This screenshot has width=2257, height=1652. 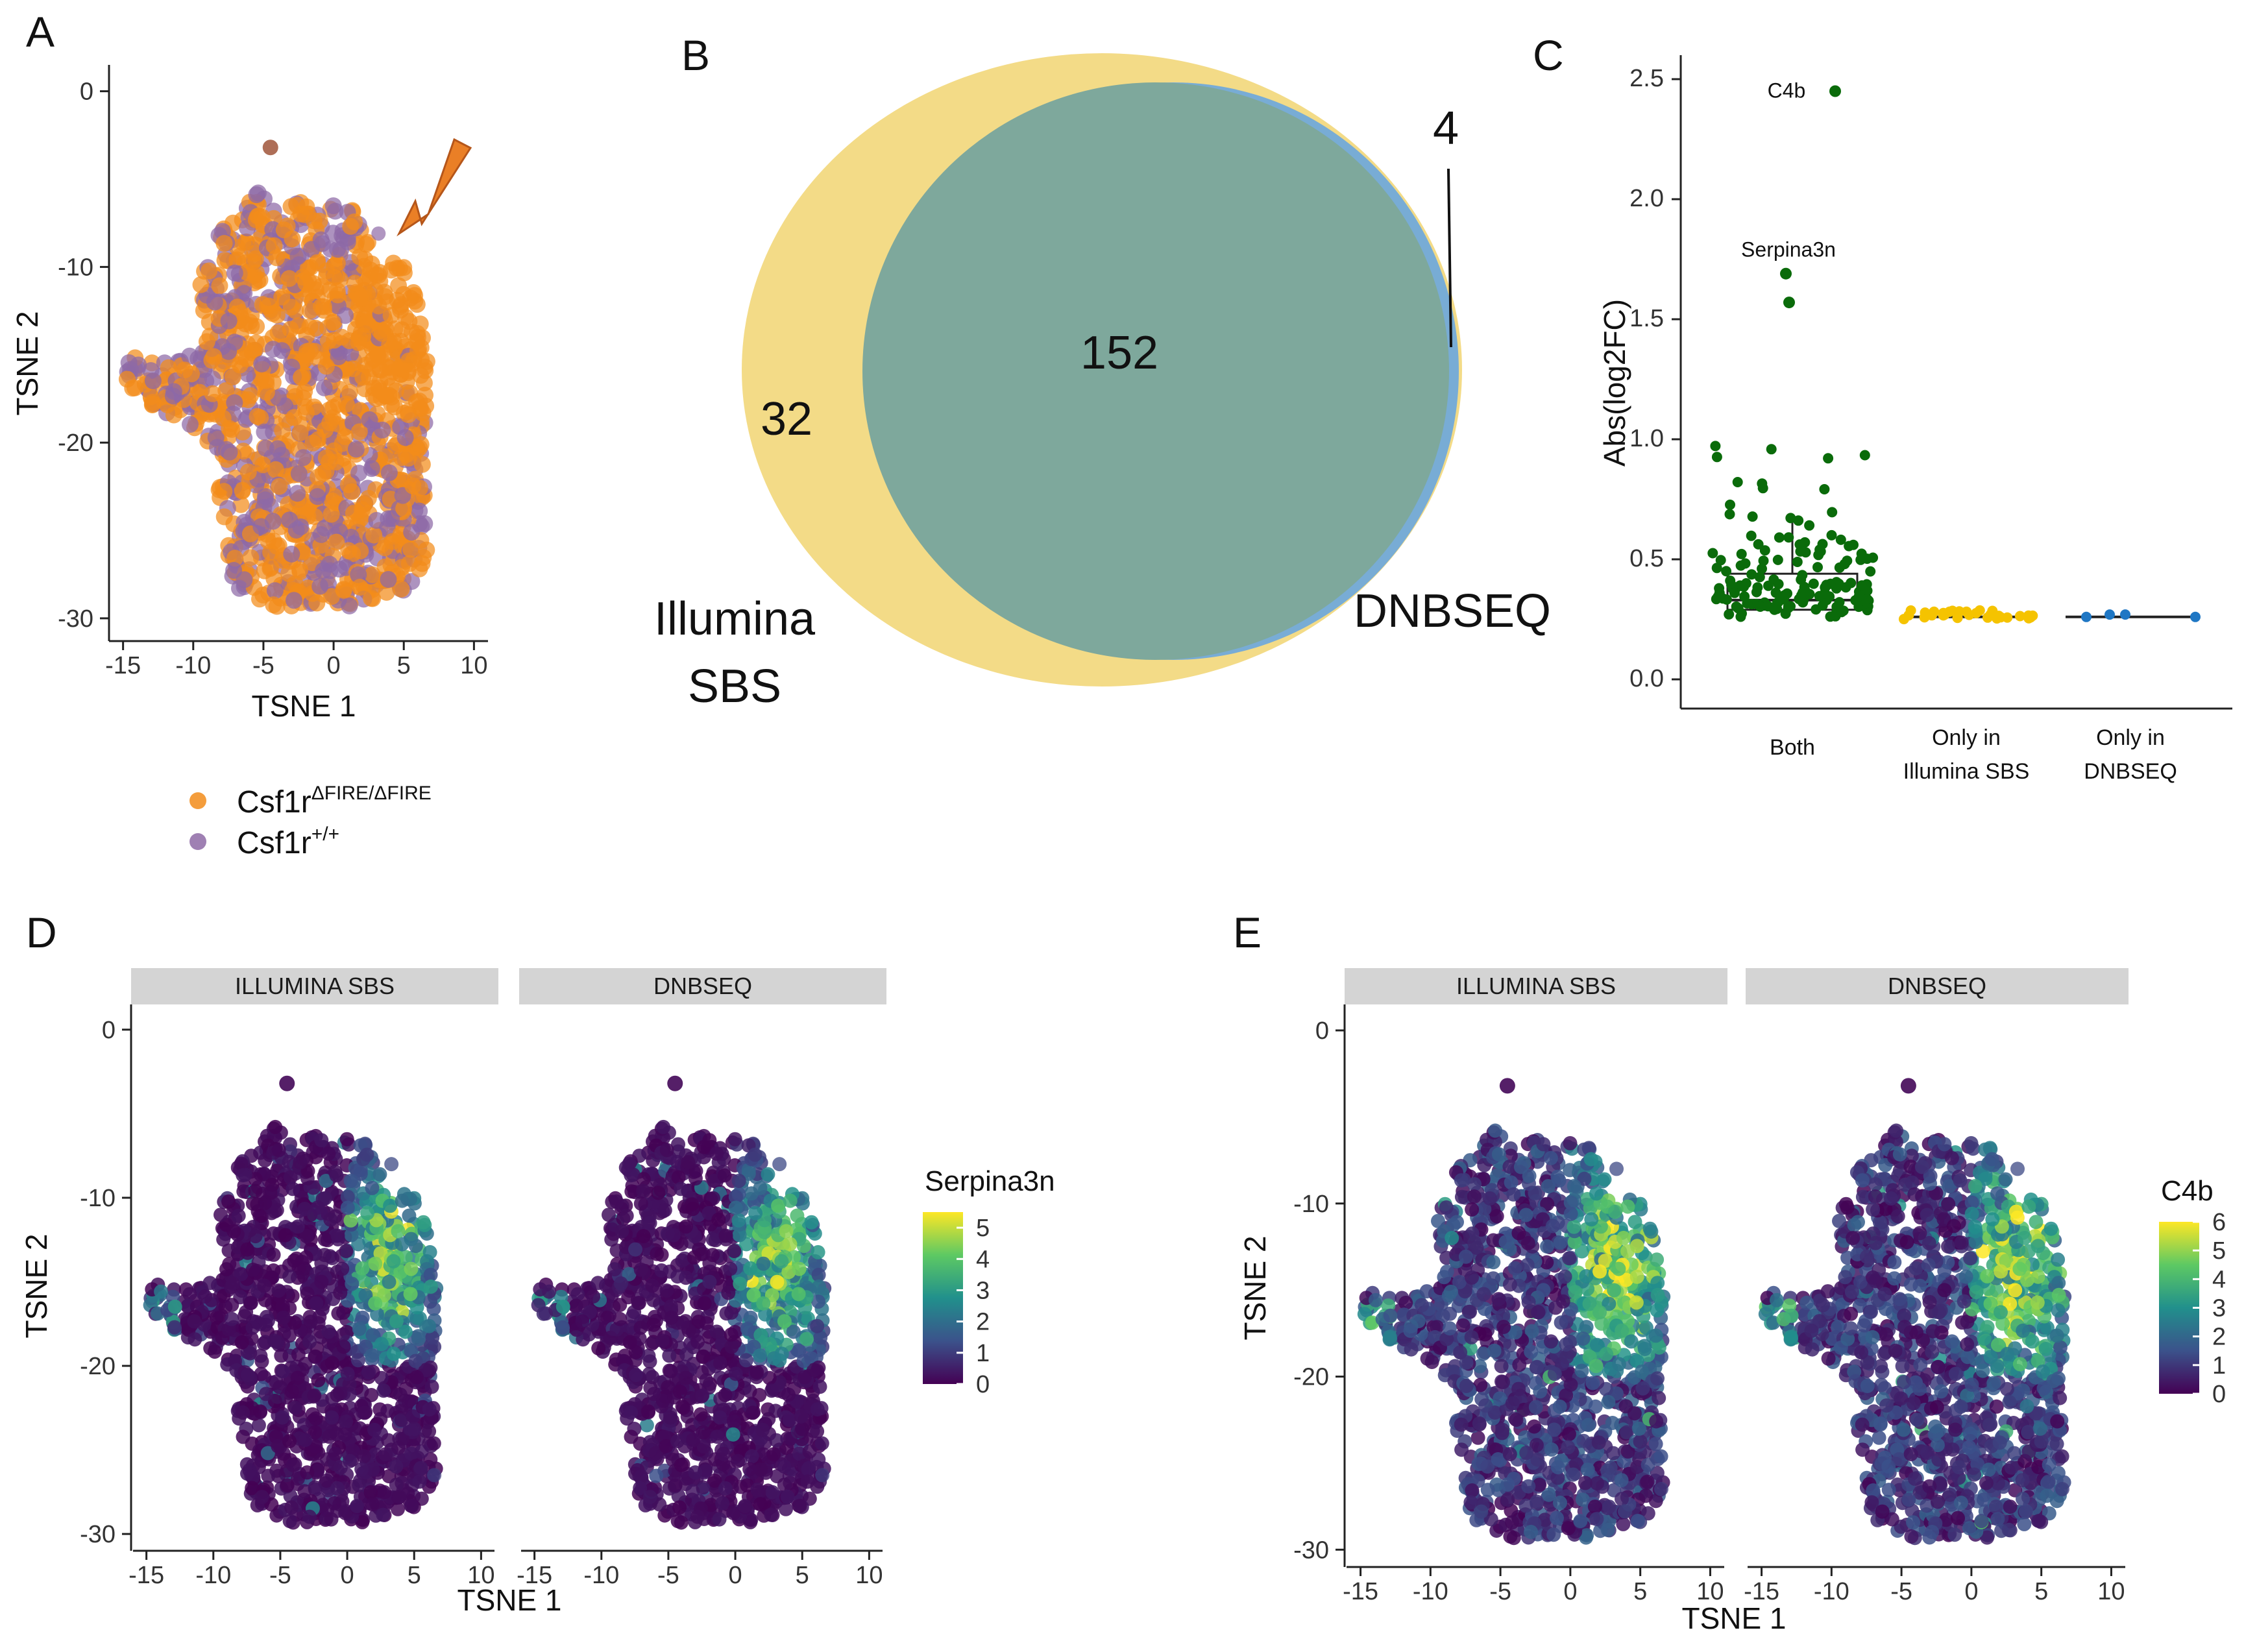 What do you see at coordinates (75, 619) in the screenshot?
I see `y-tick-label: -30` at bounding box center [75, 619].